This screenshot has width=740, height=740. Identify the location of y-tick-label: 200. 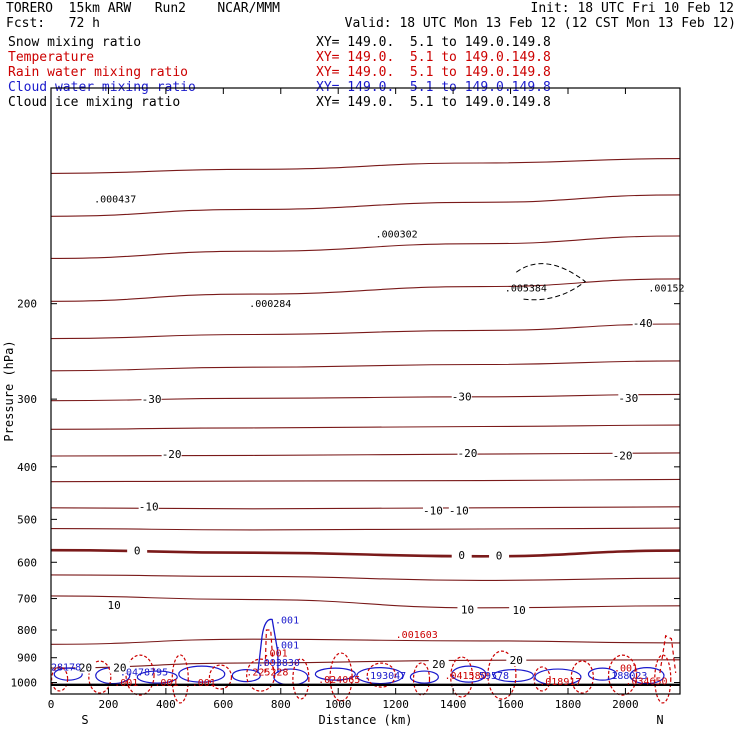
(27, 304).